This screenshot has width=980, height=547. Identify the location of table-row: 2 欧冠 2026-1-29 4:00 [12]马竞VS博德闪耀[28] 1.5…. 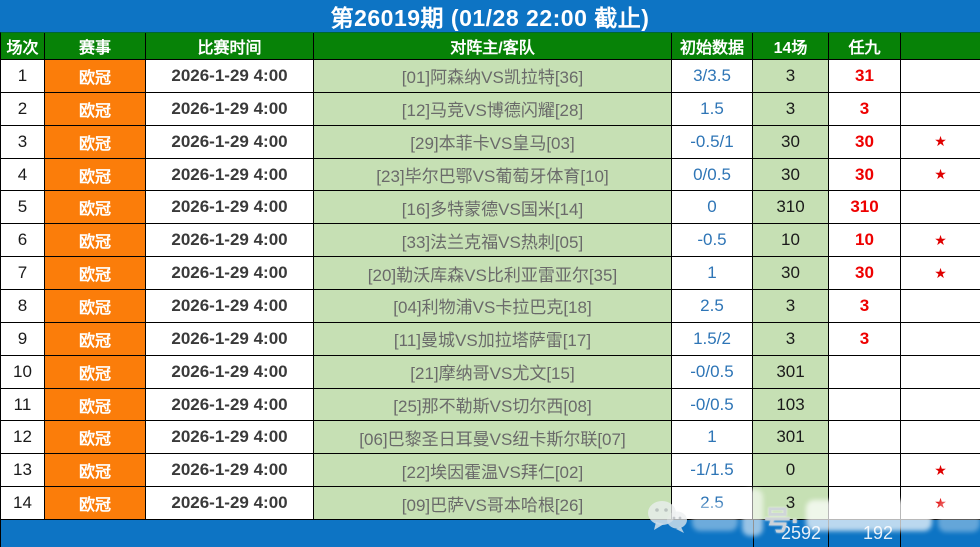
(490, 109).